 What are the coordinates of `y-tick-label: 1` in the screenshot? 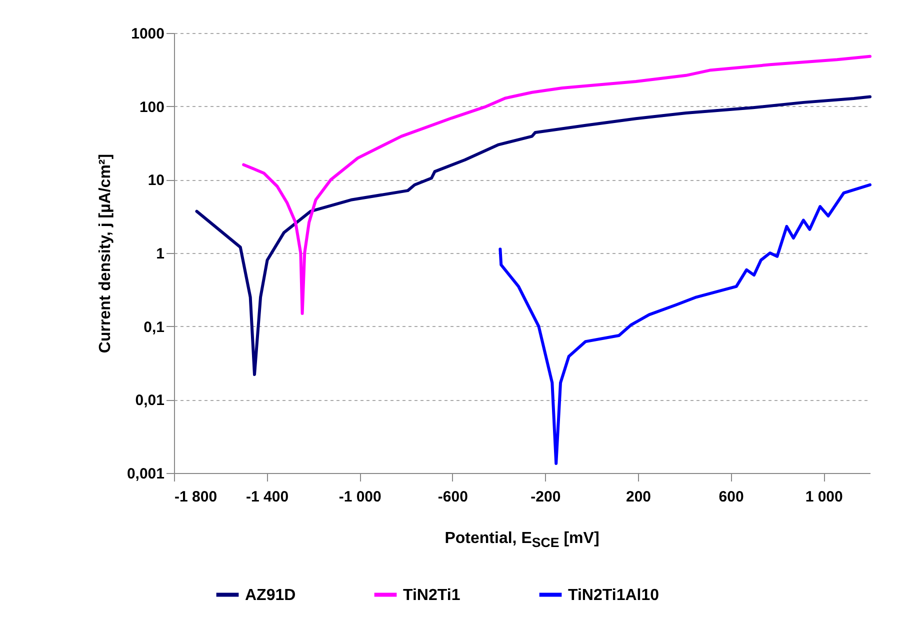 It's located at (160, 254).